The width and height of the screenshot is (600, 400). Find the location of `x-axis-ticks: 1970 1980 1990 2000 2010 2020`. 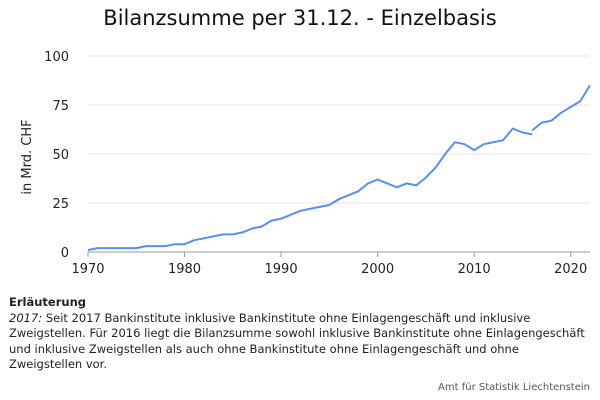

x-axis-ticks: 1970 1980 1990 2000 2010 2020 is located at coordinates (329, 264).